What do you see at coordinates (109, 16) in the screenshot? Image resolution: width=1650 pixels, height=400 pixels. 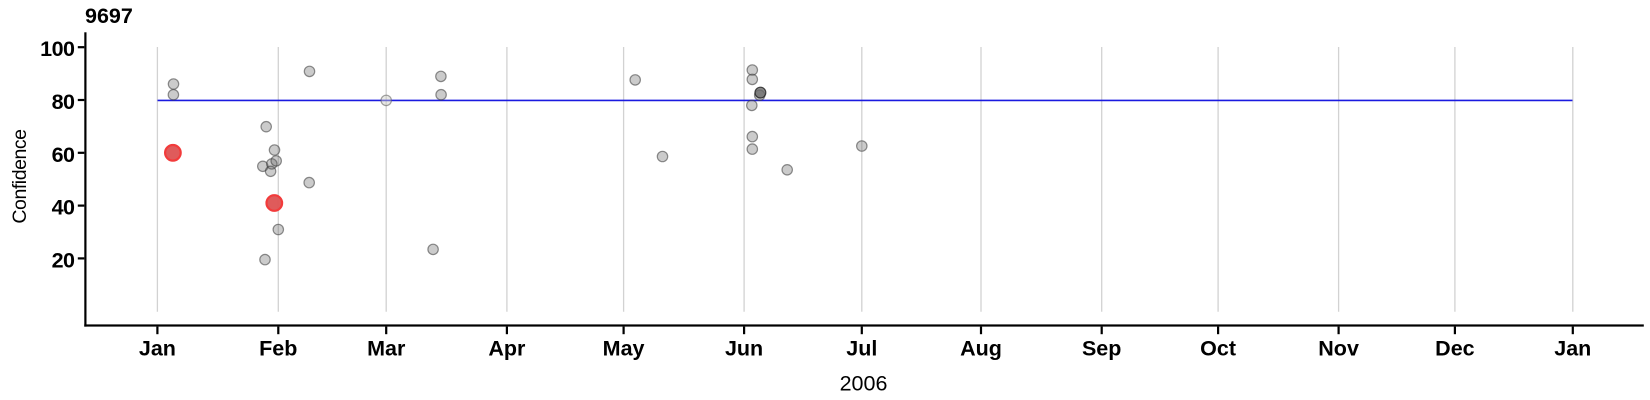 I see `svg-text: 9697` at bounding box center [109, 16].